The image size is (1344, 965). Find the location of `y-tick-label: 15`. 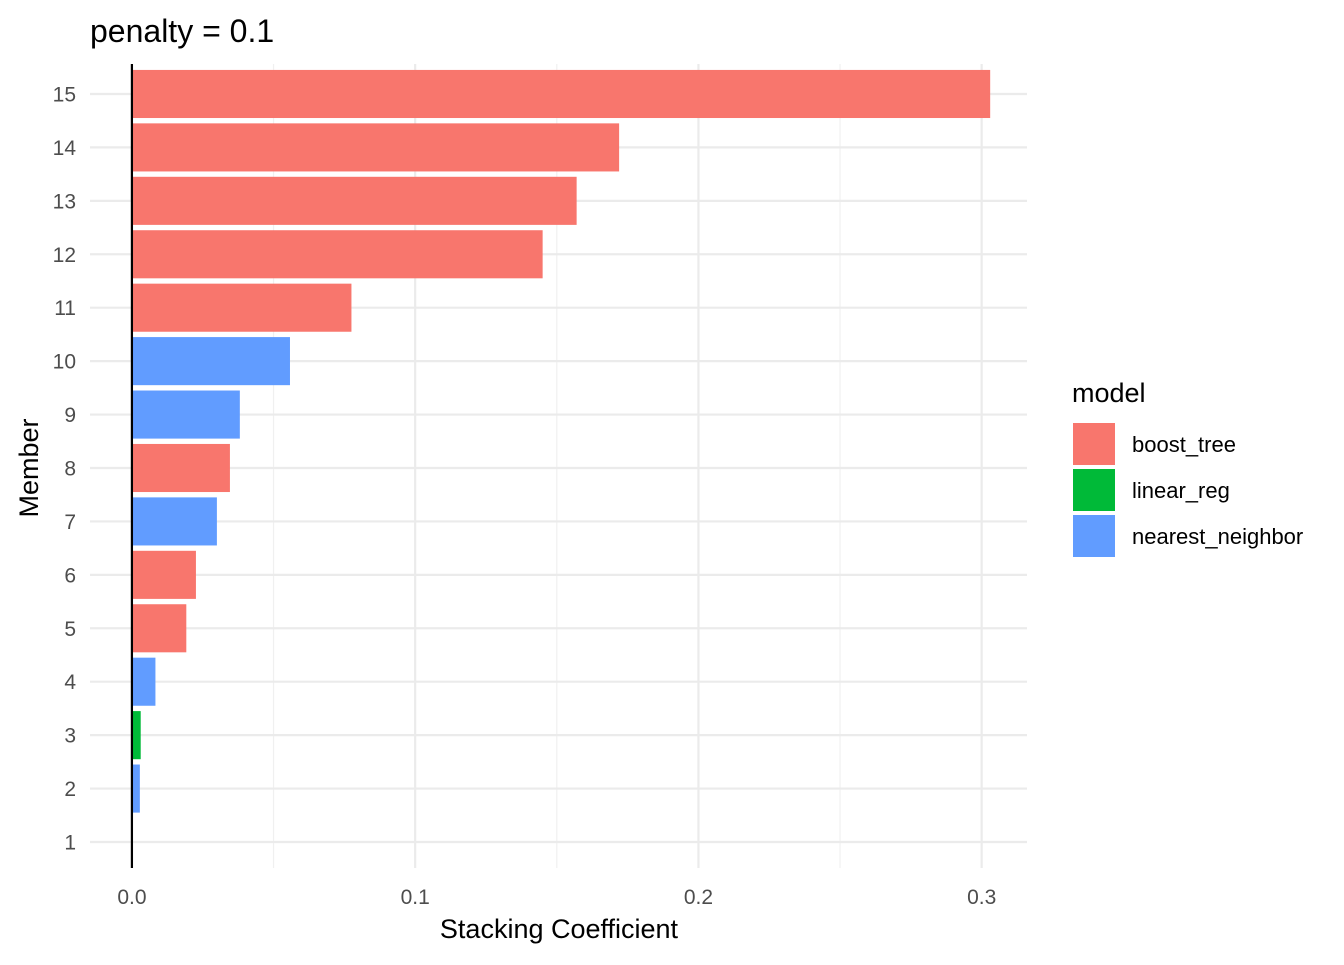

y-tick-label: 15 is located at coordinates (64, 94).